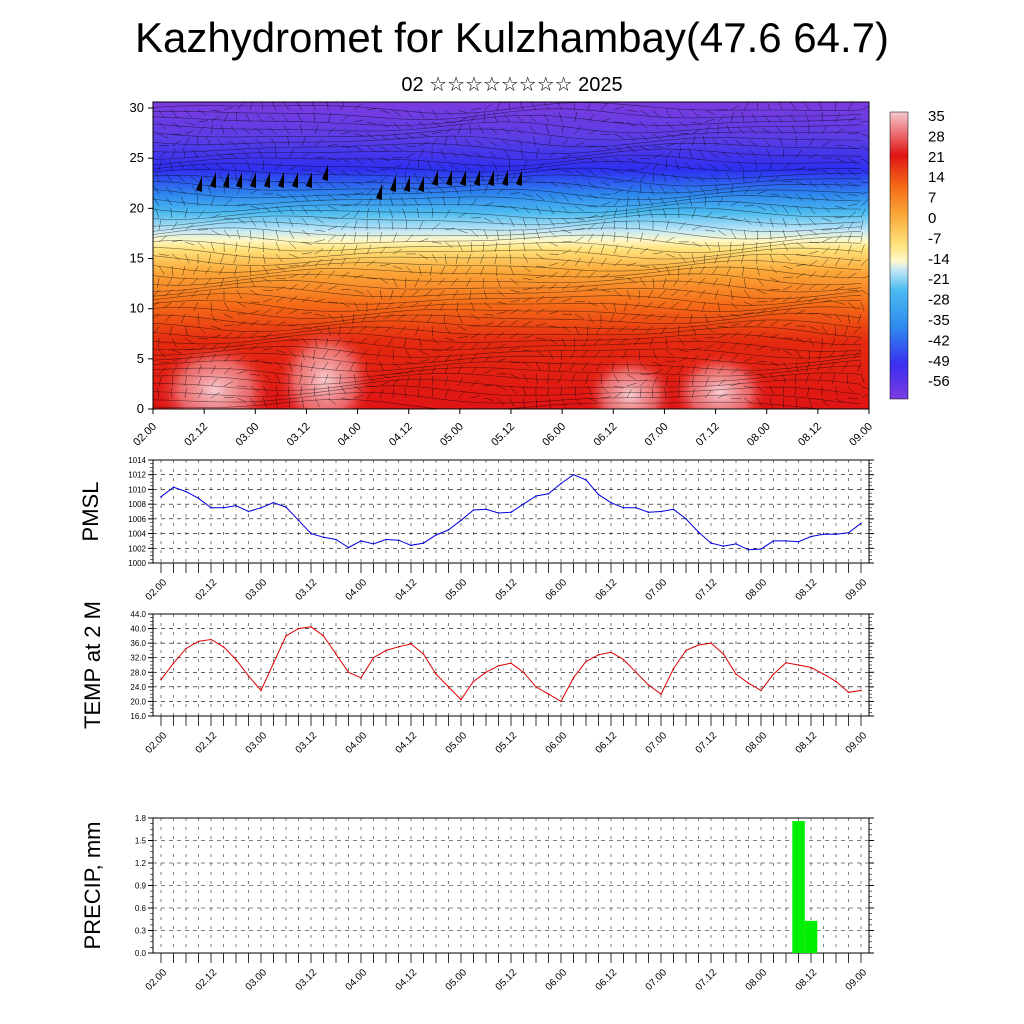 This screenshot has width=1024, height=1024. What do you see at coordinates (557, 980) in the screenshot?
I see `x-tick-label: 06.00` at bounding box center [557, 980].